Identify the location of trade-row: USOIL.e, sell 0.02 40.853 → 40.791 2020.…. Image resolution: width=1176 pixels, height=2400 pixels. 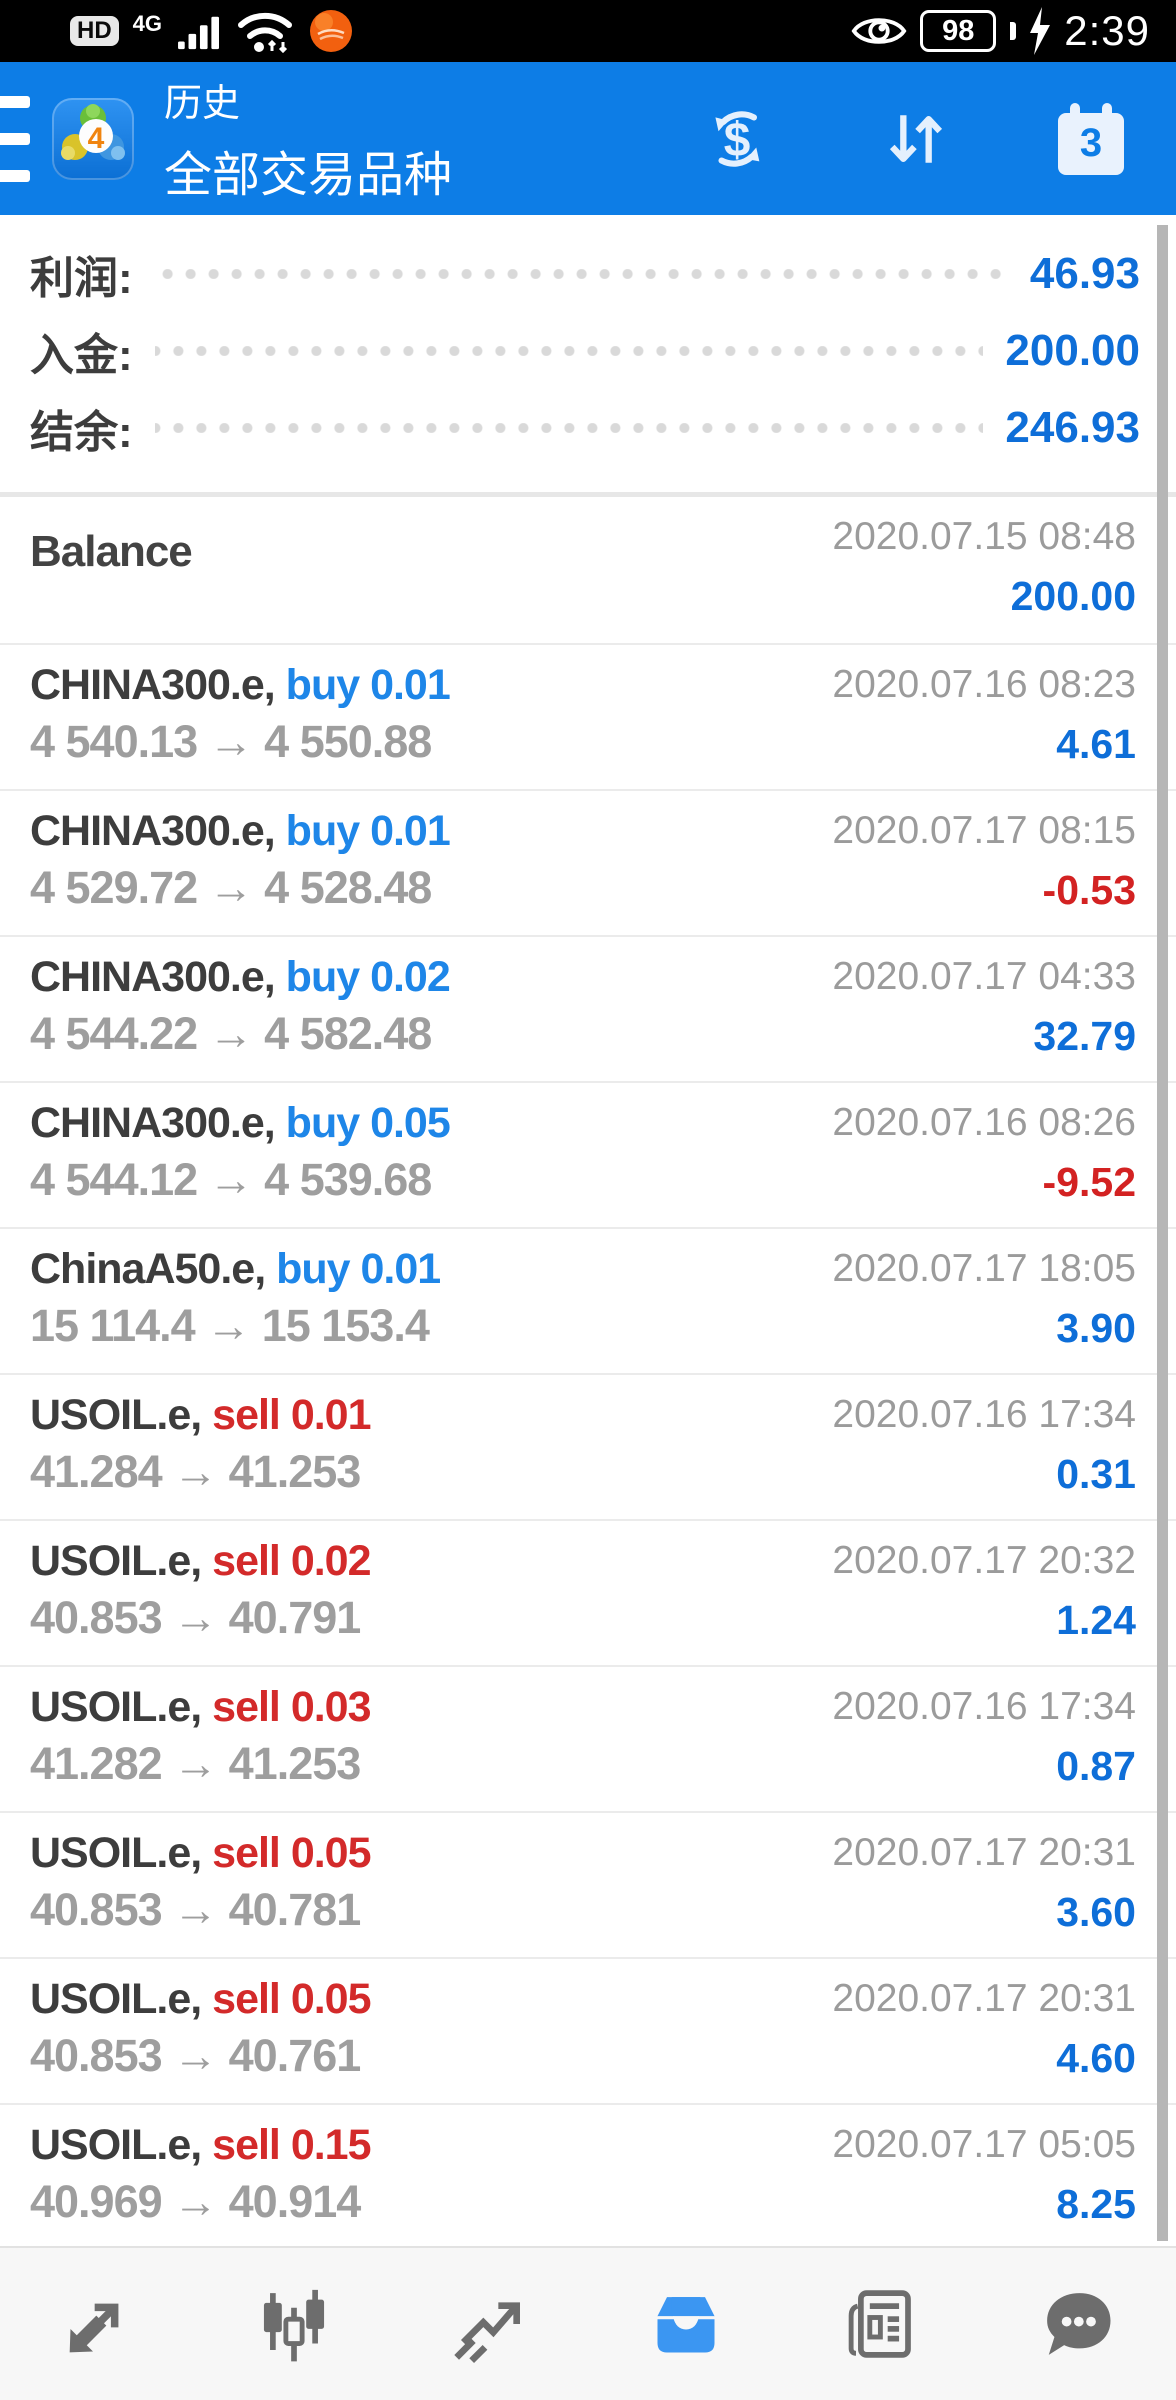
(588, 1592).